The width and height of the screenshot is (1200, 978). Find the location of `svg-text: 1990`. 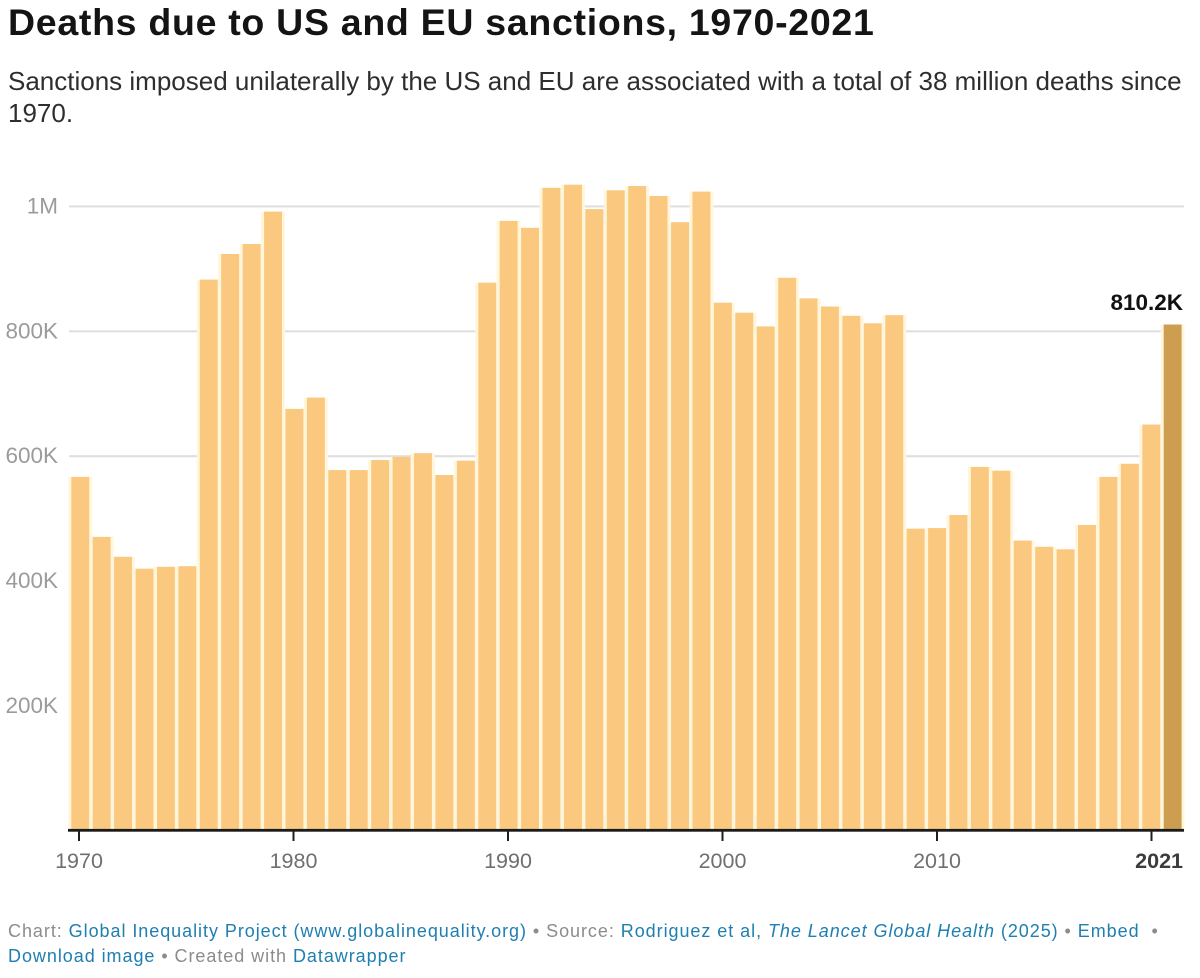

svg-text: 1990 is located at coordinates (508, 861).